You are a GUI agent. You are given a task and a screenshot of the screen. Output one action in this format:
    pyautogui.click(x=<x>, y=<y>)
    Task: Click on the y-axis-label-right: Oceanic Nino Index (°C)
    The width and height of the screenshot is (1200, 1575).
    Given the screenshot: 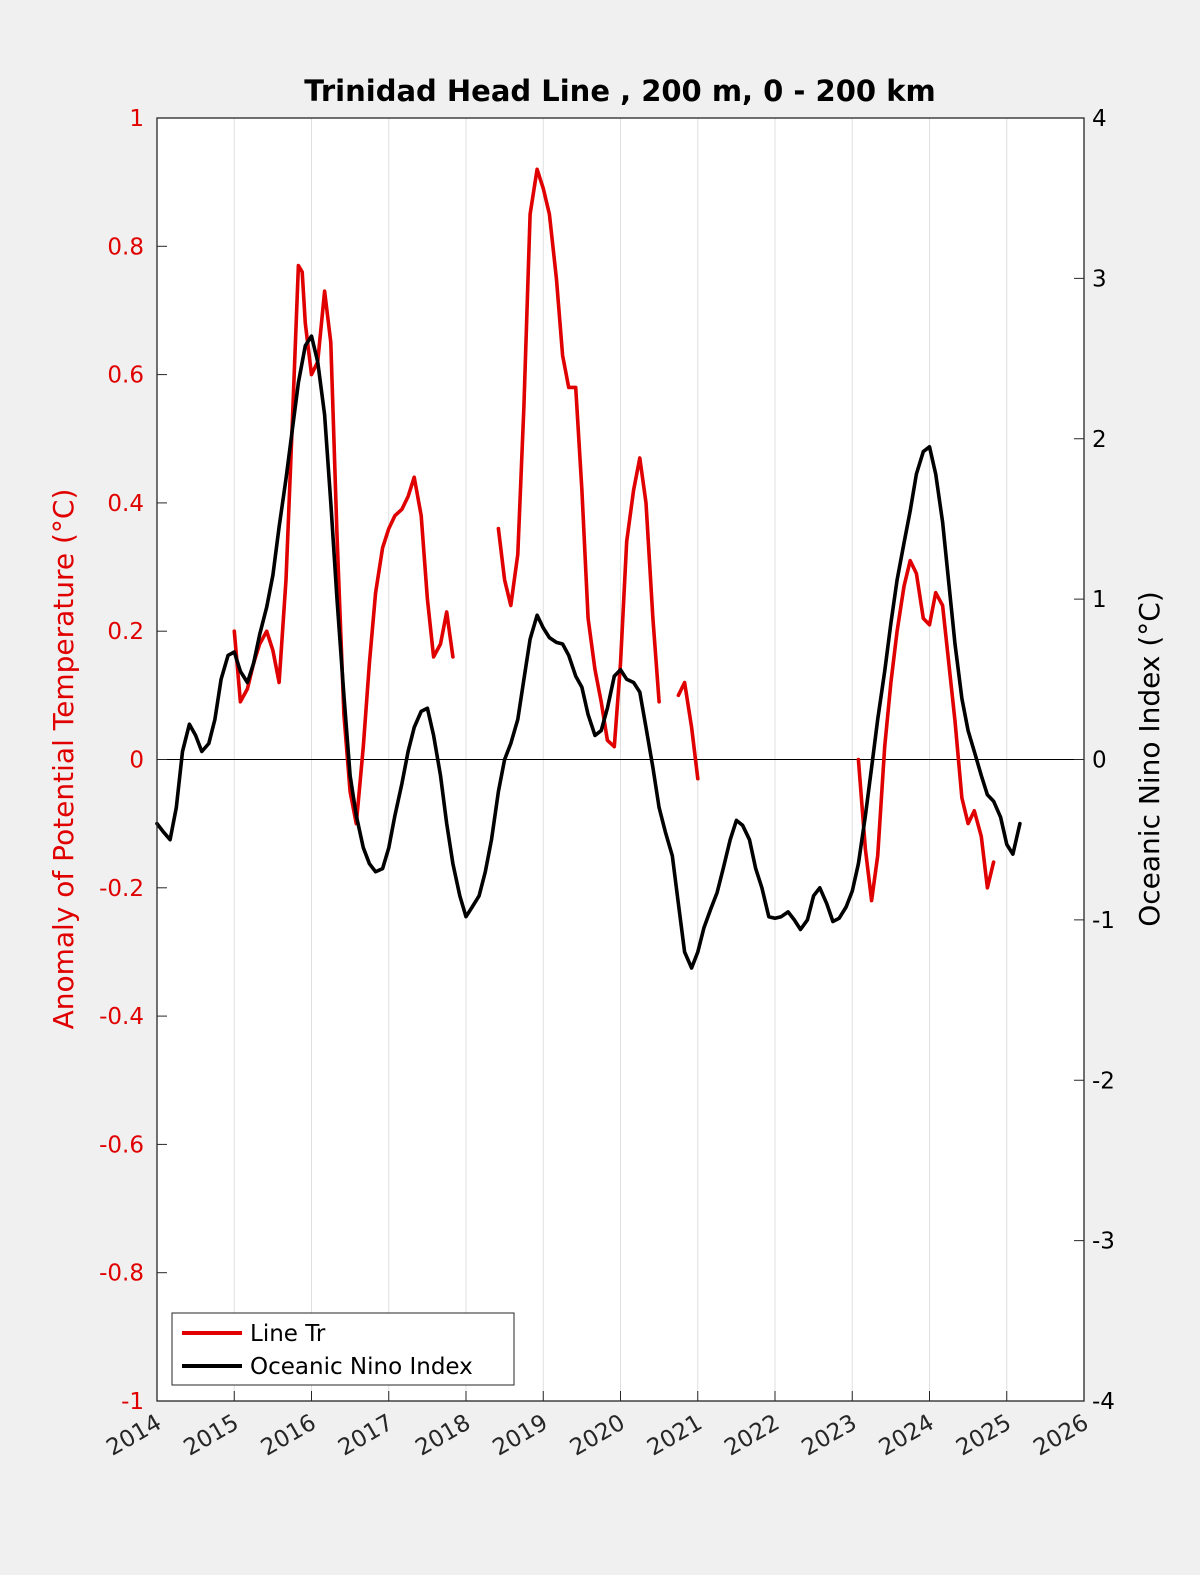 What is the action you would take?
    pyautogui.click(x=1149, y=759)
    